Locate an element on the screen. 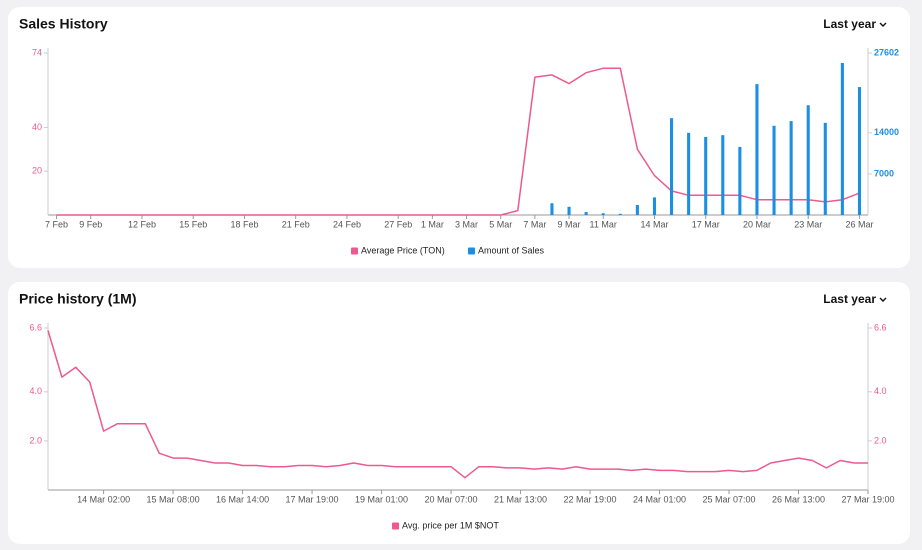  x-tick-label: 16 Mar 14:00 is located at coordinates (242, 499).